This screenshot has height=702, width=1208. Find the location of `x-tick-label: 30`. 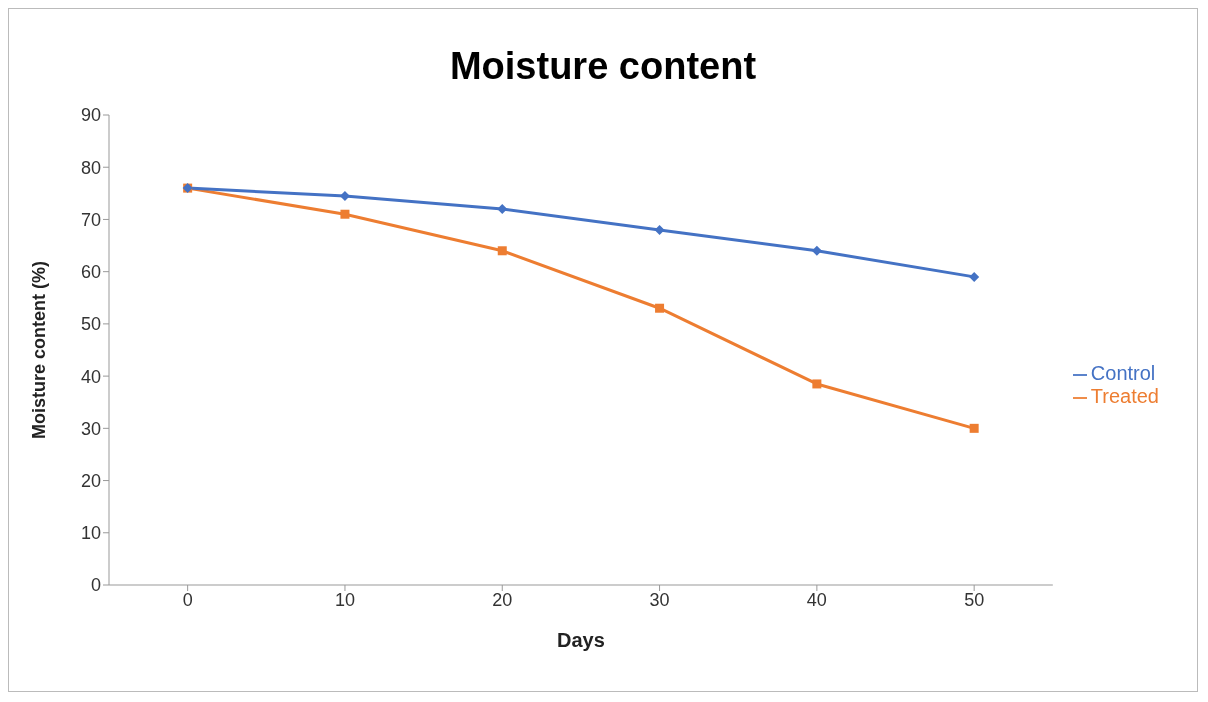

x-tick-label: 30 is located at coordinates (659, 599).